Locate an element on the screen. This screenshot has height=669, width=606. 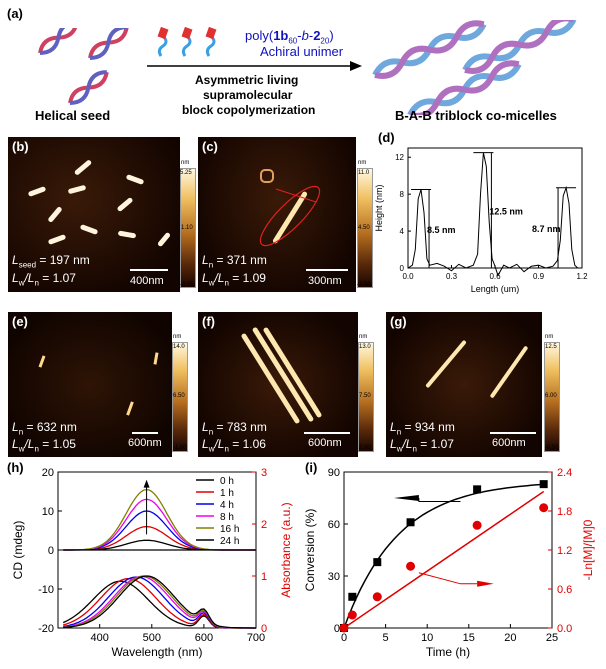
y2-axis-label-i: -Ln[M]/[M]0 is located at coordinates (588, 549).